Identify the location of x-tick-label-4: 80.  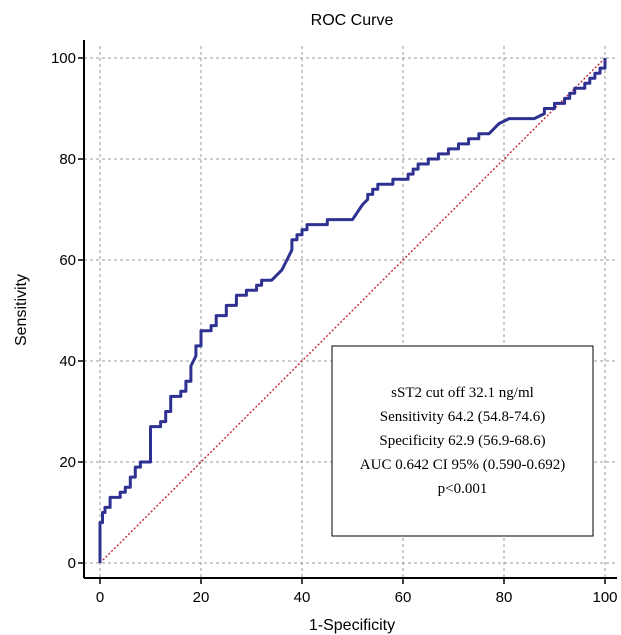
(504, 597).